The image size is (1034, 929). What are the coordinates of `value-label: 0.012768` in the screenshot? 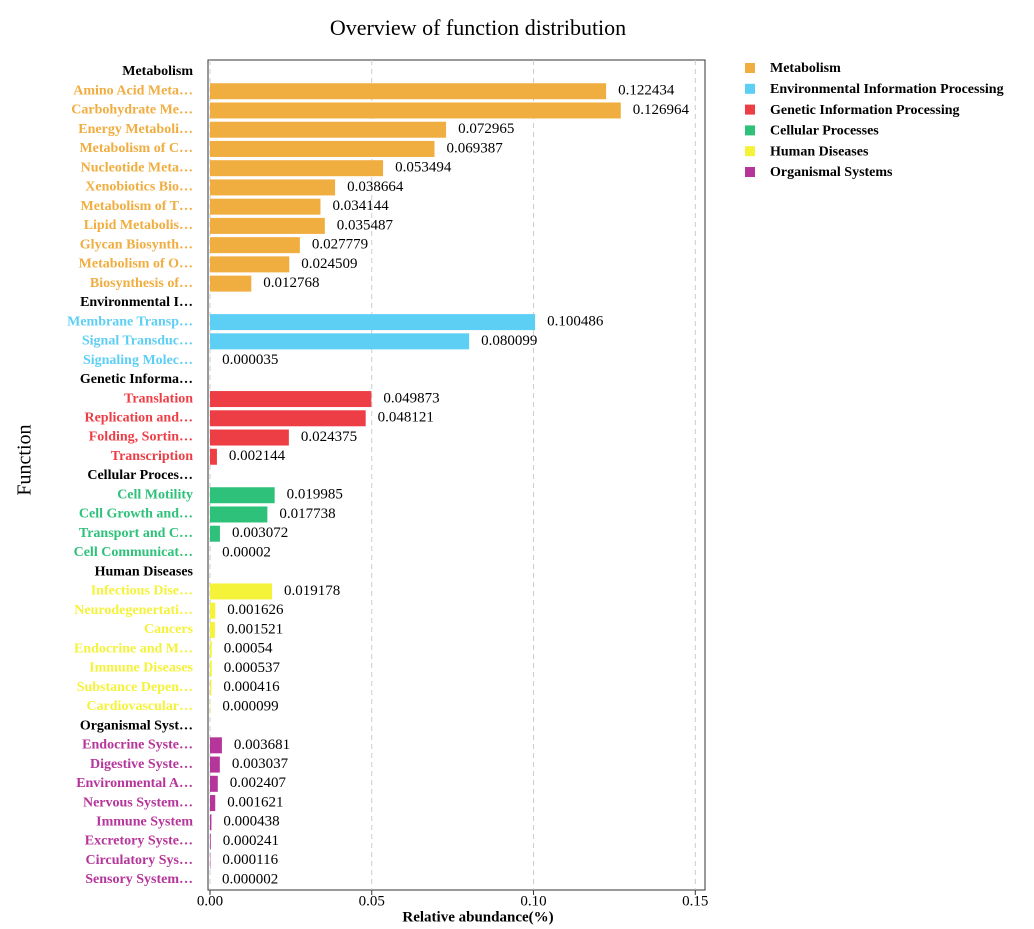 It's located at (291, 283).